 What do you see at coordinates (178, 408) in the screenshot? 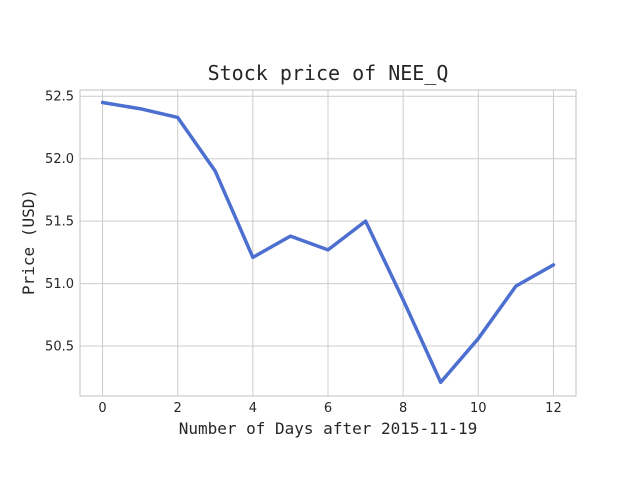
I see `x-tick-label: 2` at bounding box center [178, 408].